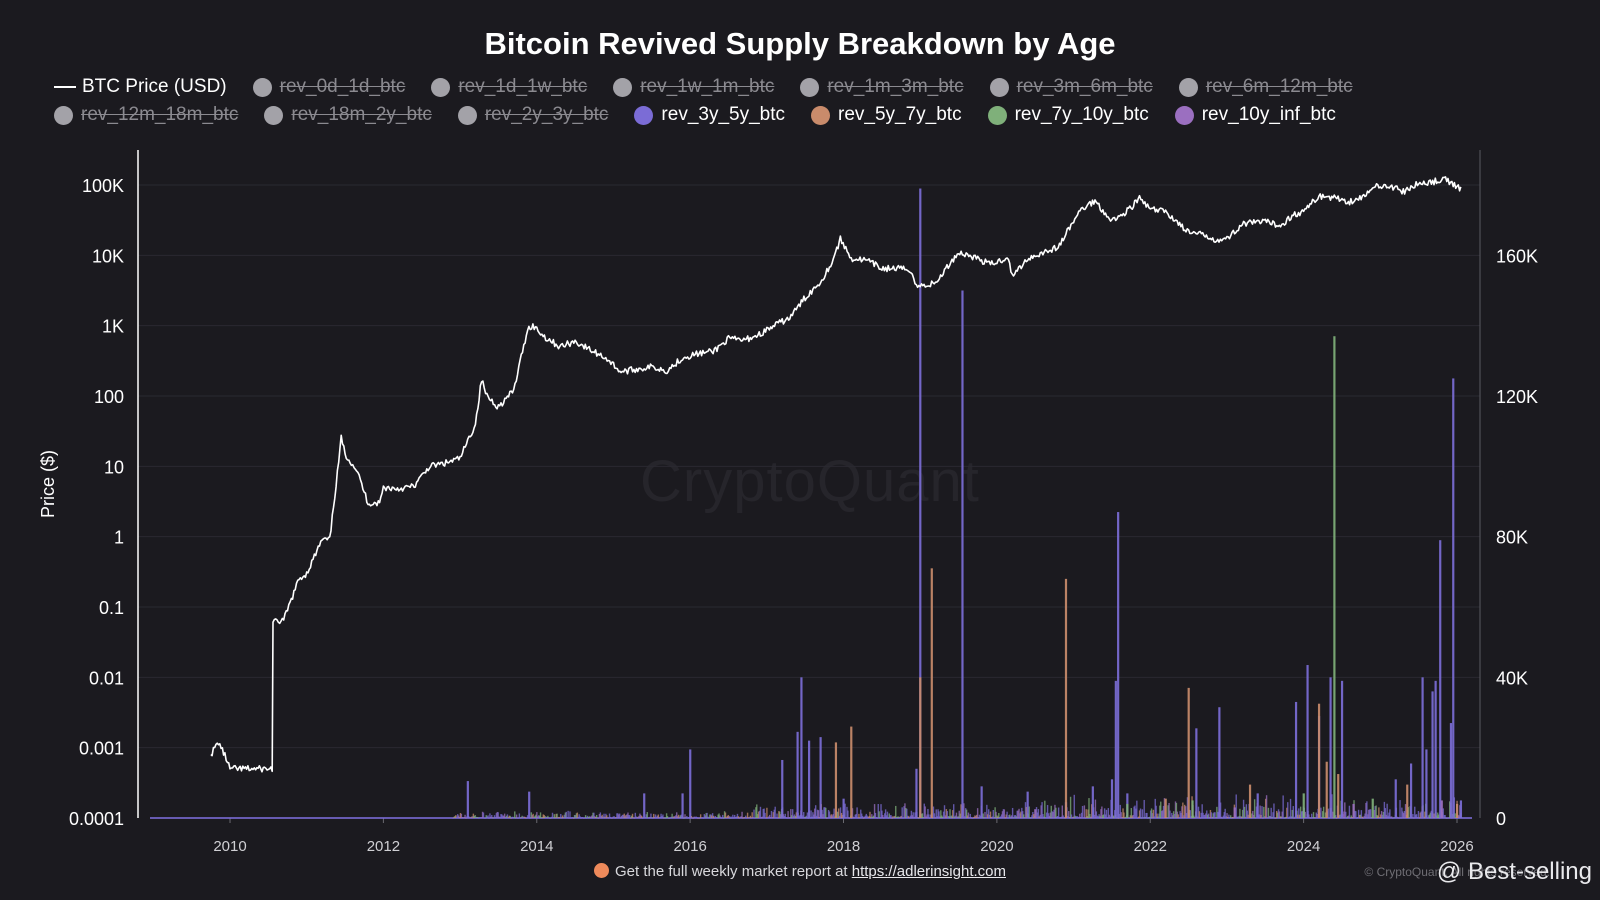 The height and width of the screenshot is (900, 1600). What do you see at coordinates (1255, 115) in the screenshot?
I see `legend-item-rev-10y-inf-btc: rev_10y_inf_btc` at bounding box center [1255, 115].